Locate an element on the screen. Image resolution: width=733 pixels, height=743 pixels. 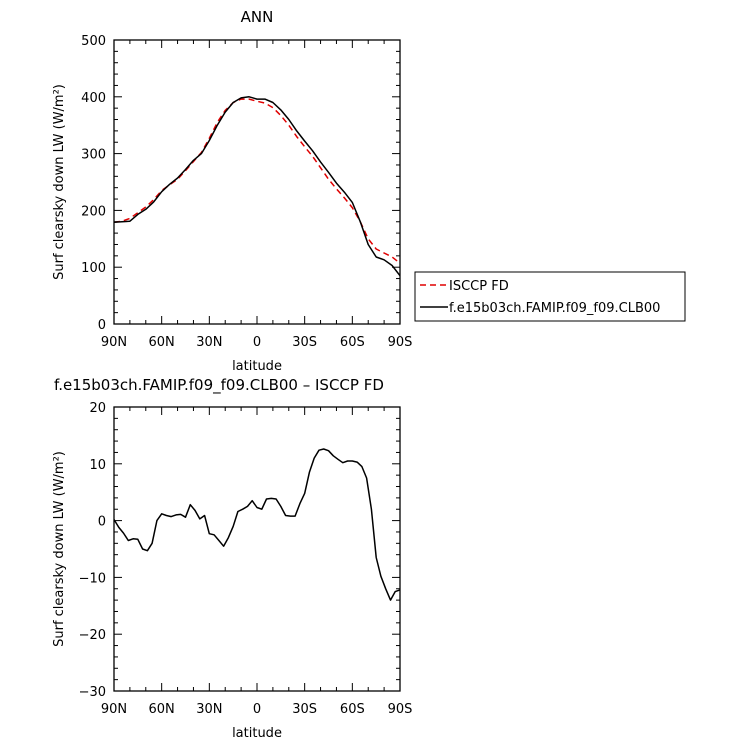
top-y-tick-label: 0 is located at coordinates (102, 325).